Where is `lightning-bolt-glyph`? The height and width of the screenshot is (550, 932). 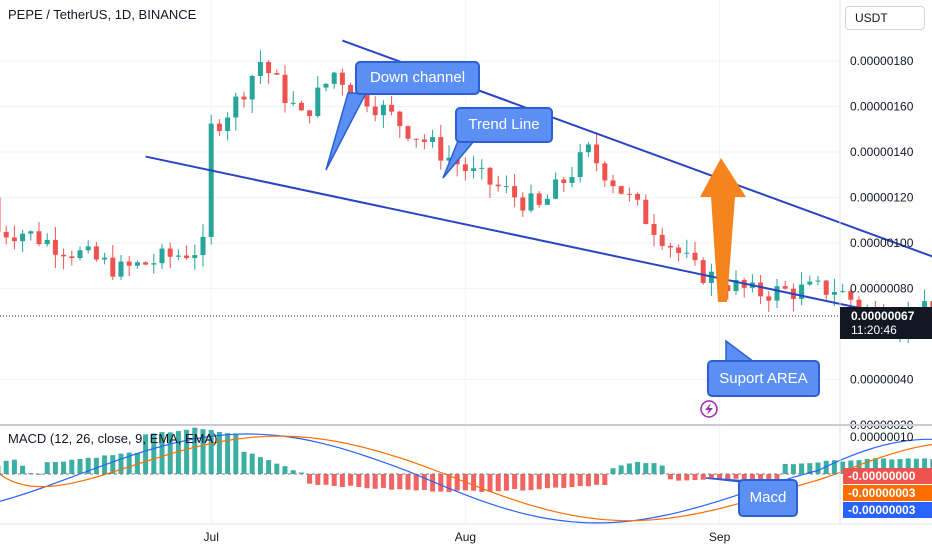
lightning-bolt-glyph is located at coordinates (709, 409).